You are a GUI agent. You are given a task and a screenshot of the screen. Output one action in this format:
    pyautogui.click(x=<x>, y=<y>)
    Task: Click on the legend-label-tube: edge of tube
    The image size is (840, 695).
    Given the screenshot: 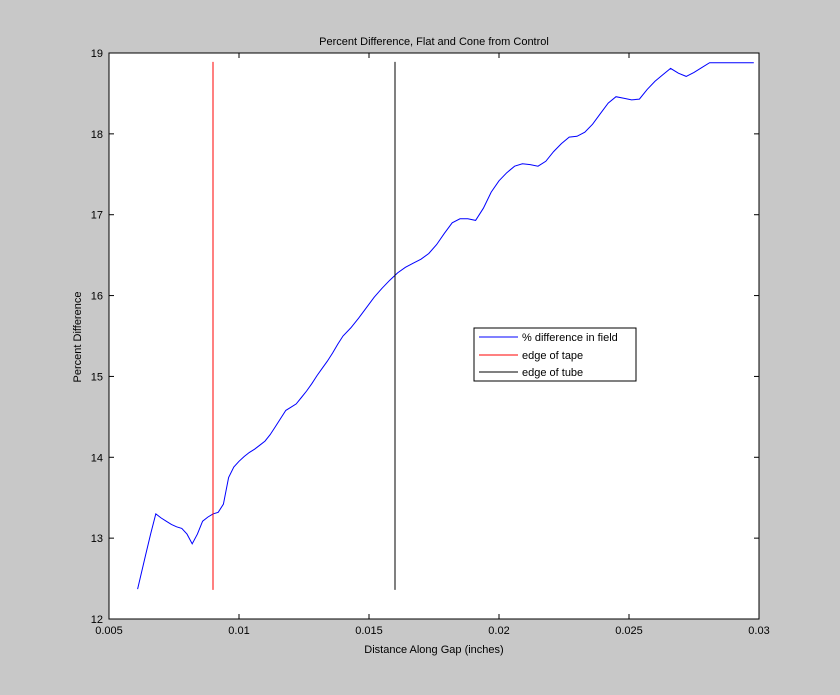 What is the action you would take?
    pyautogui.click(x=552, y=373)
    